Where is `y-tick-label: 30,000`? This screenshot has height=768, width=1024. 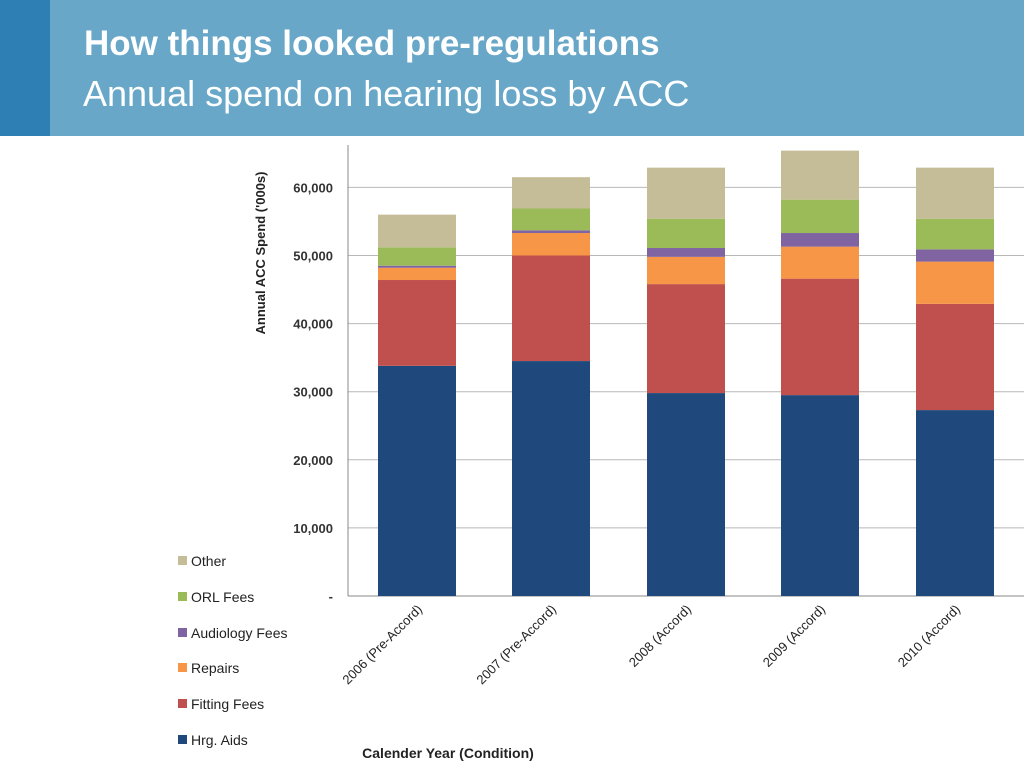 y-tick-label: 30,000 is located at coordinates (313, 392).